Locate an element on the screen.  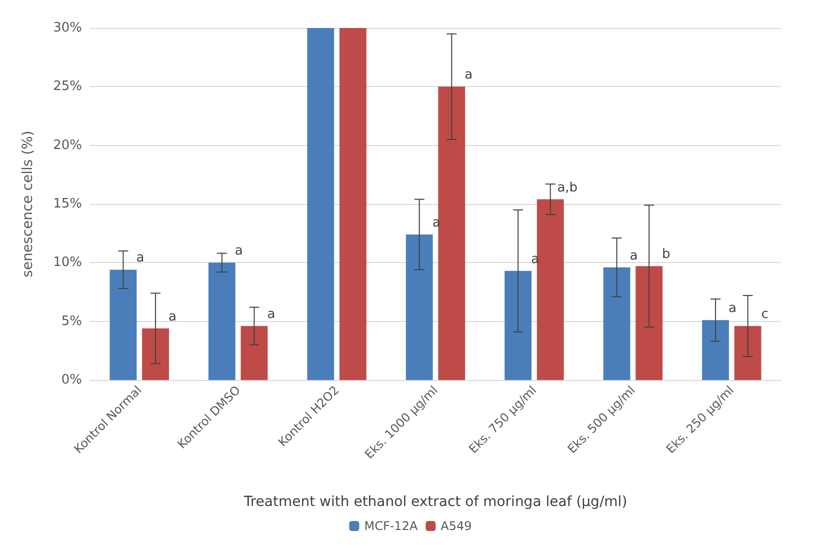
y-tick-label: 15% is located at coordinates (67, 204).